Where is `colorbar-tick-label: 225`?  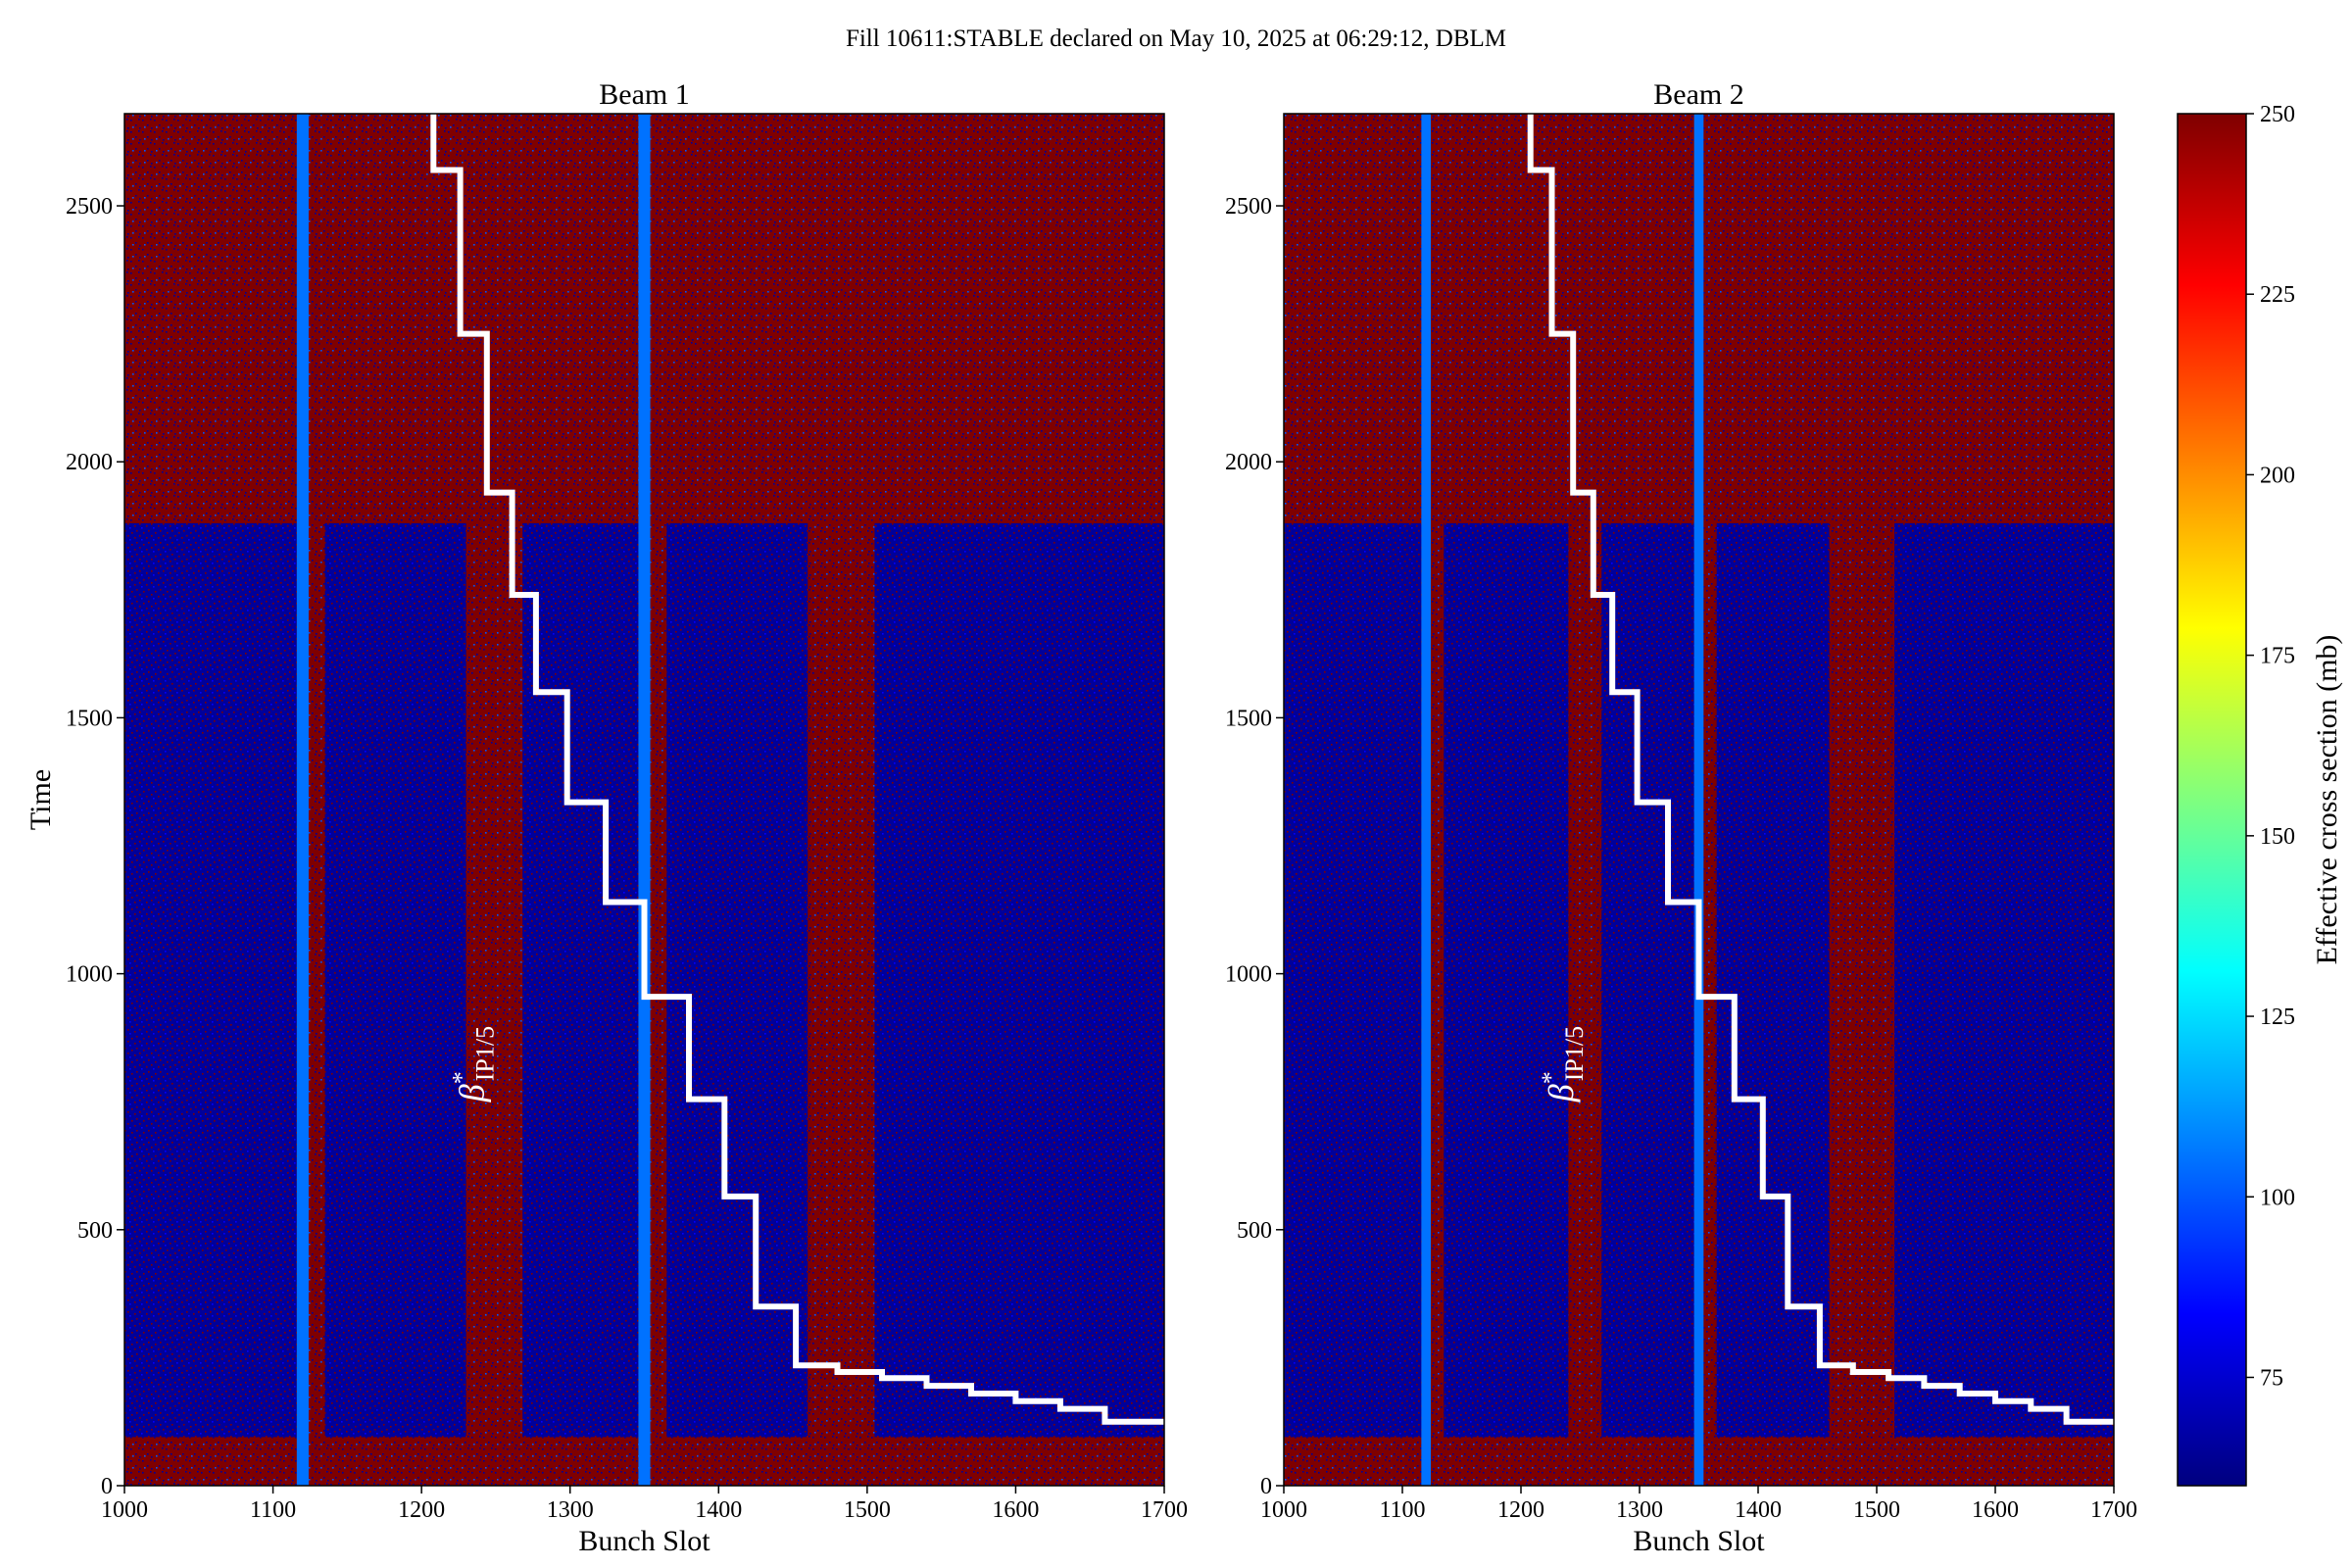 colorbar-tick-label: 225 is located at coordinates (2277, 295).